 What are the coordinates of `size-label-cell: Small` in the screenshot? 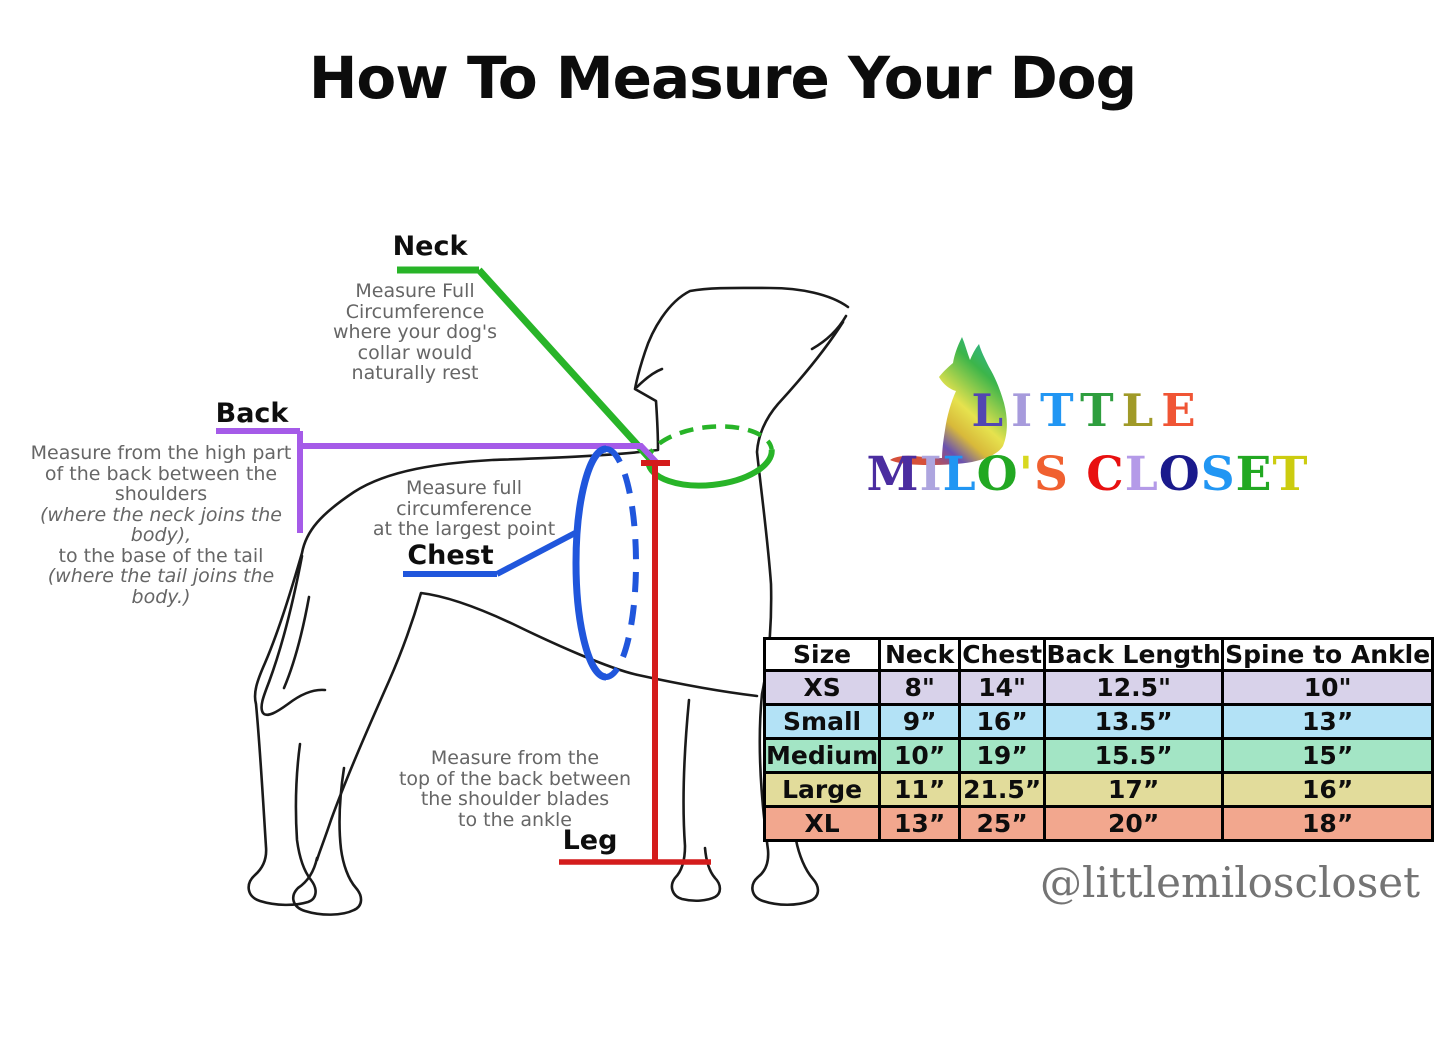 It's located at (822, 721).